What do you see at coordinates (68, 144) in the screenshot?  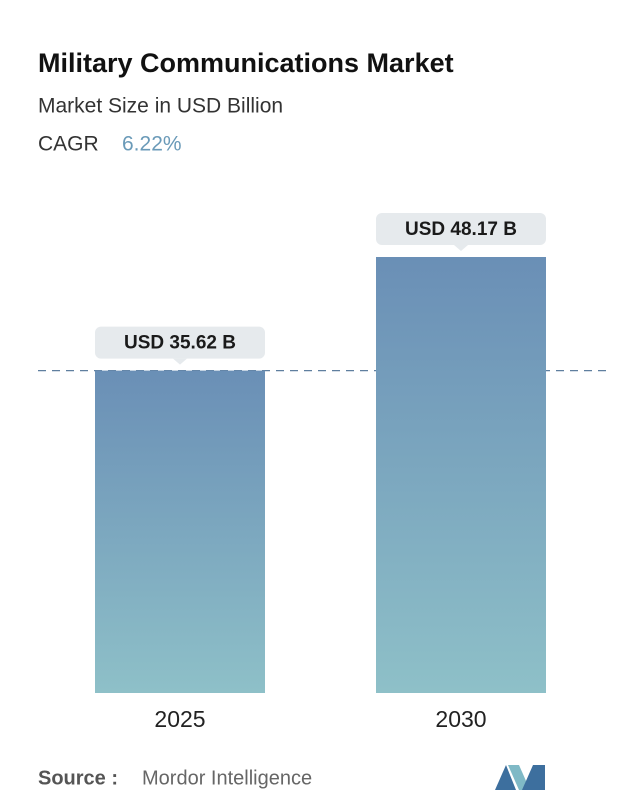 I see `cagr-label: CAGR` at bounding box center [68, 144].